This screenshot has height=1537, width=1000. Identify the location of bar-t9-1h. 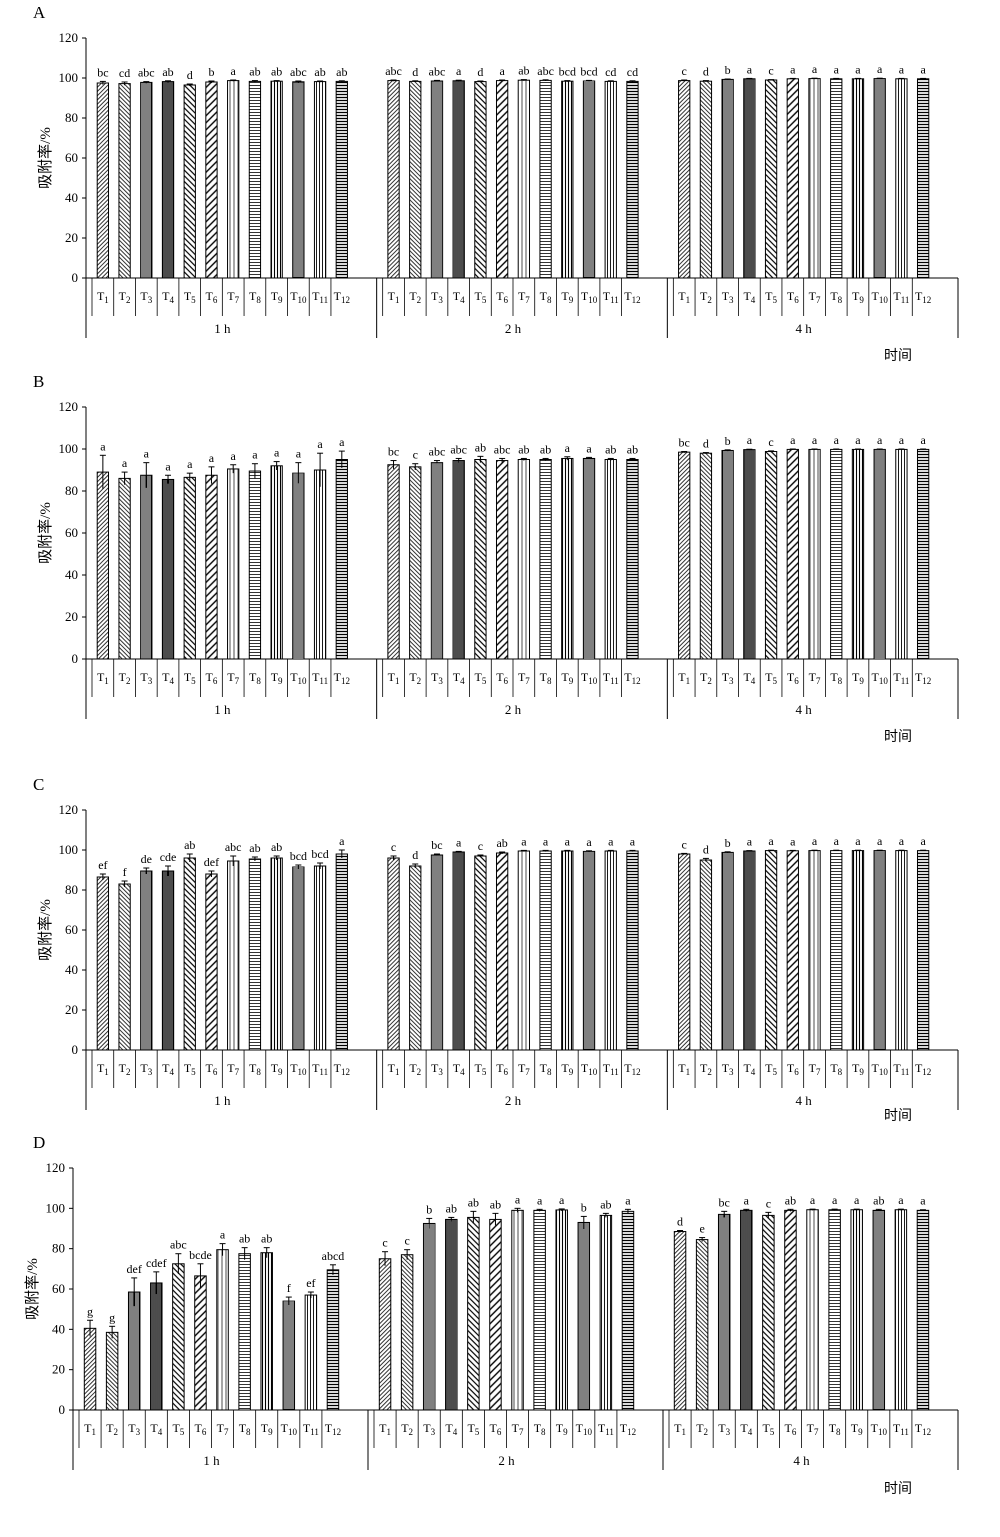
(276, 179).